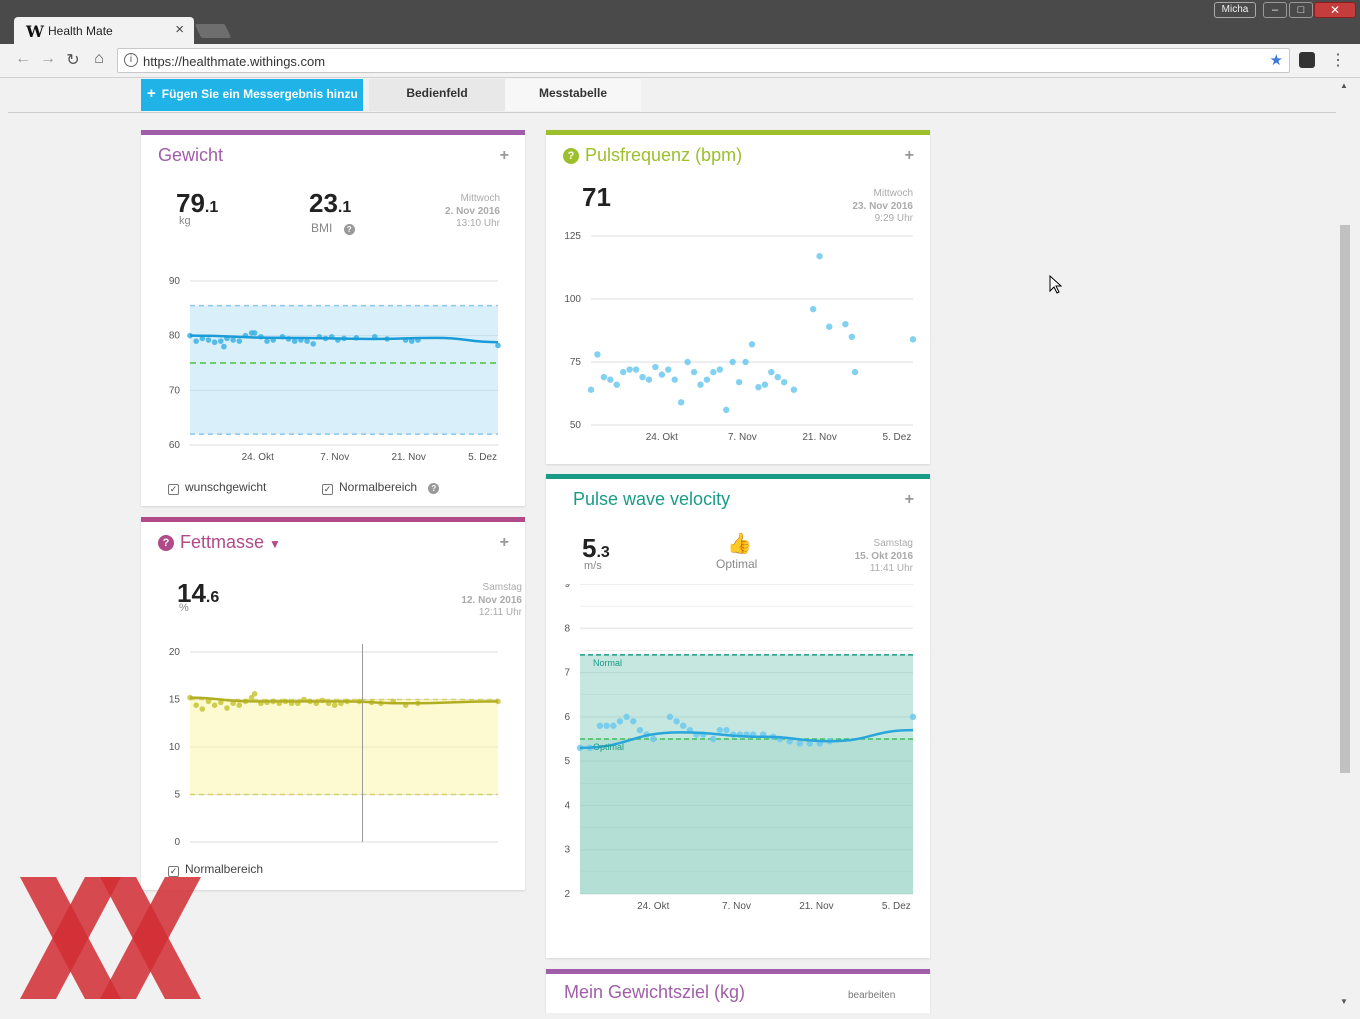 The image size is (1360, 1019). What do you see at coordinates (437, 95) in the screenshot?
I see `tab-dashboard: Bedienfeld` at bounding box center [437, 95].